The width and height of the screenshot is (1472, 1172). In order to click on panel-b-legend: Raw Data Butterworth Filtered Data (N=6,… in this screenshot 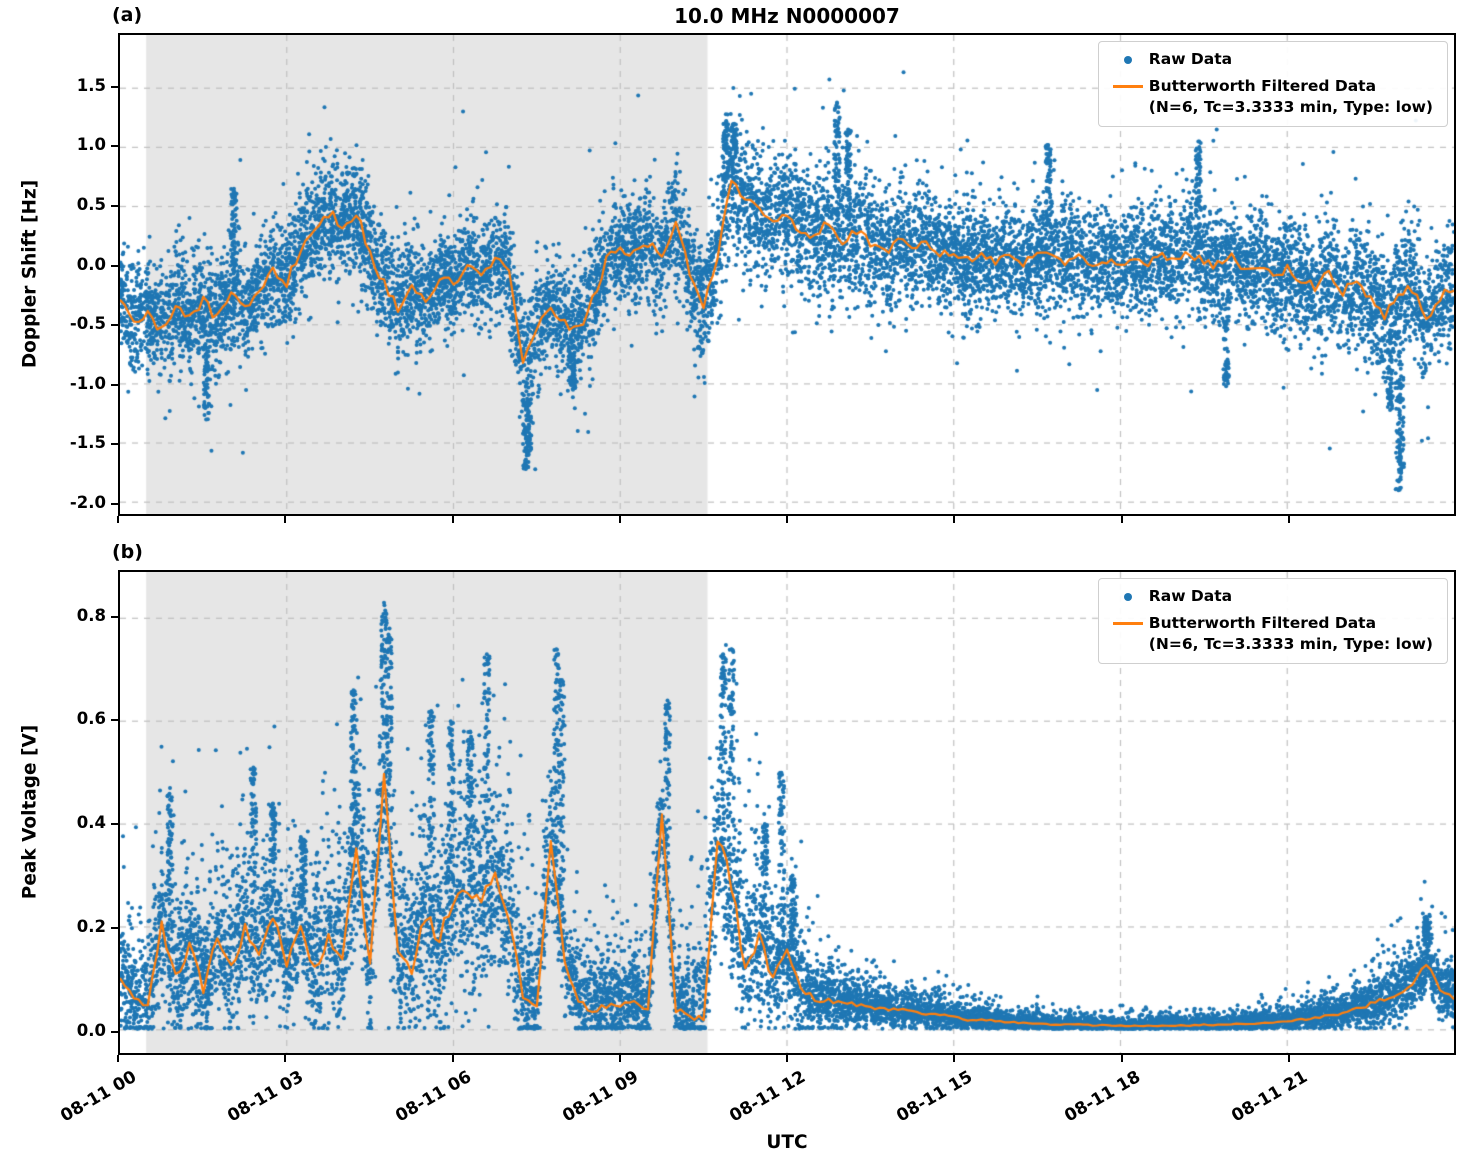, I will do `click(1272, 621)`.